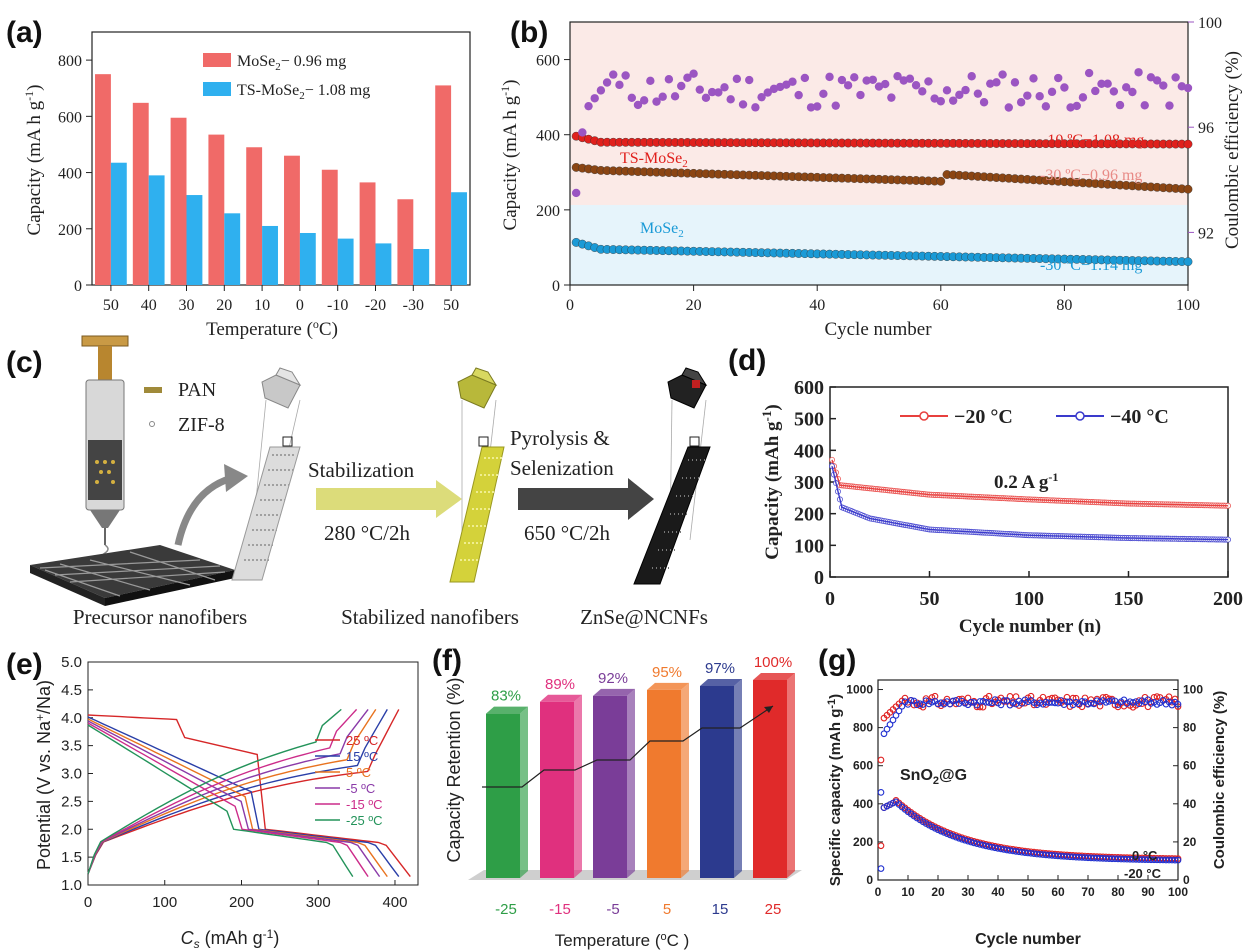  What do you see at coordinates (720, 668) in the screenshot?
I see `value-label: 97%` at bounding box center [720, 668].